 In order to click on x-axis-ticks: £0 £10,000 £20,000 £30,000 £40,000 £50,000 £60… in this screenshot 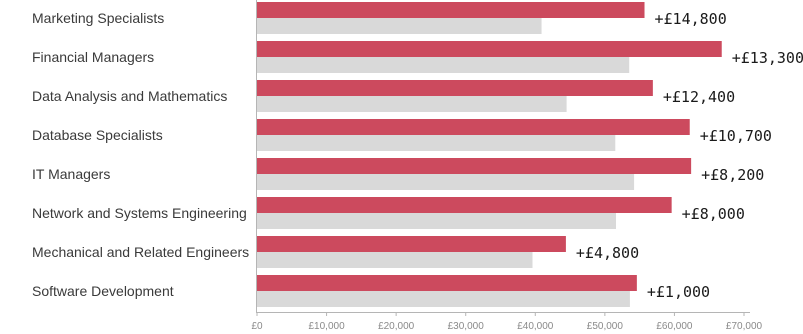, I will do `click(507, 322)`.